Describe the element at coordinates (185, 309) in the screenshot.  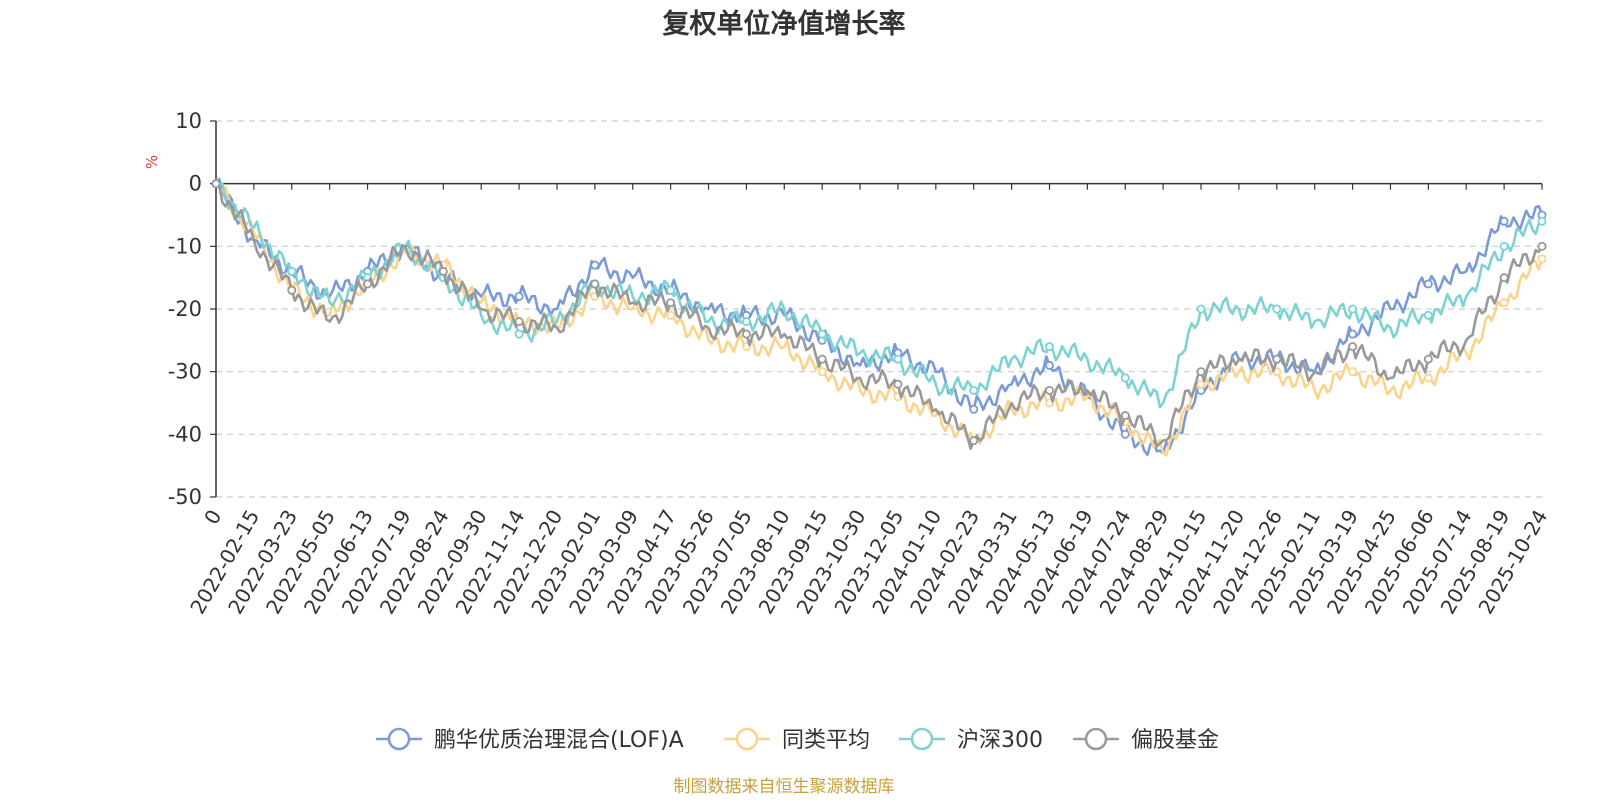
I see `y-tick-label: -20` at that location.